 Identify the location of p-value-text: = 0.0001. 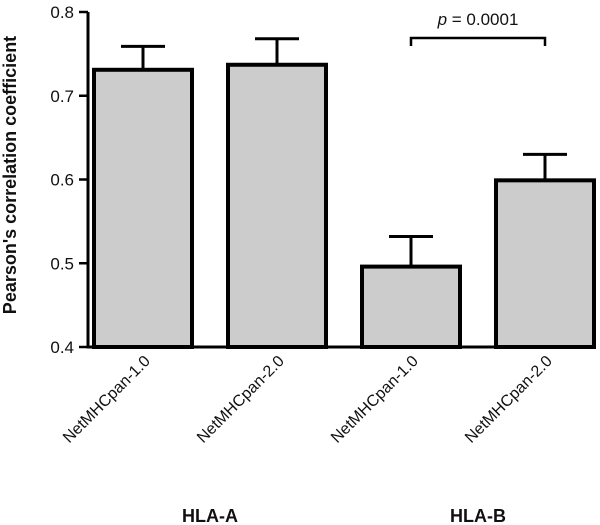
(482, 19).